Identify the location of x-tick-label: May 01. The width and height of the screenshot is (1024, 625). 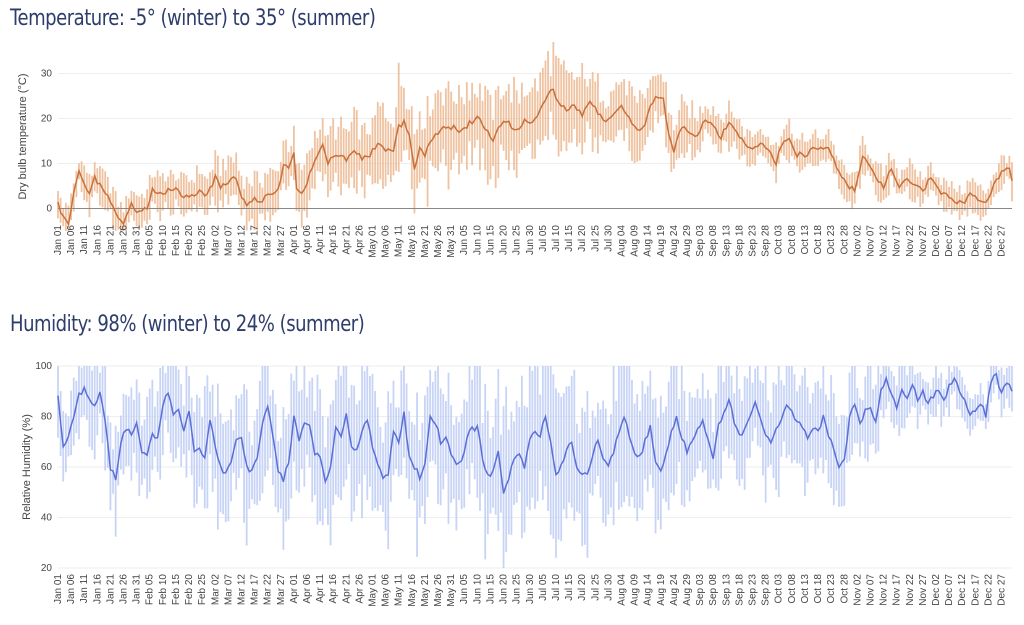
(373, 590).